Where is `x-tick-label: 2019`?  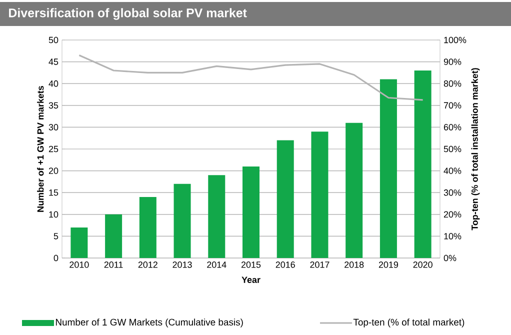 x-tick-label: 2019 is located at coordinates (388, 265).